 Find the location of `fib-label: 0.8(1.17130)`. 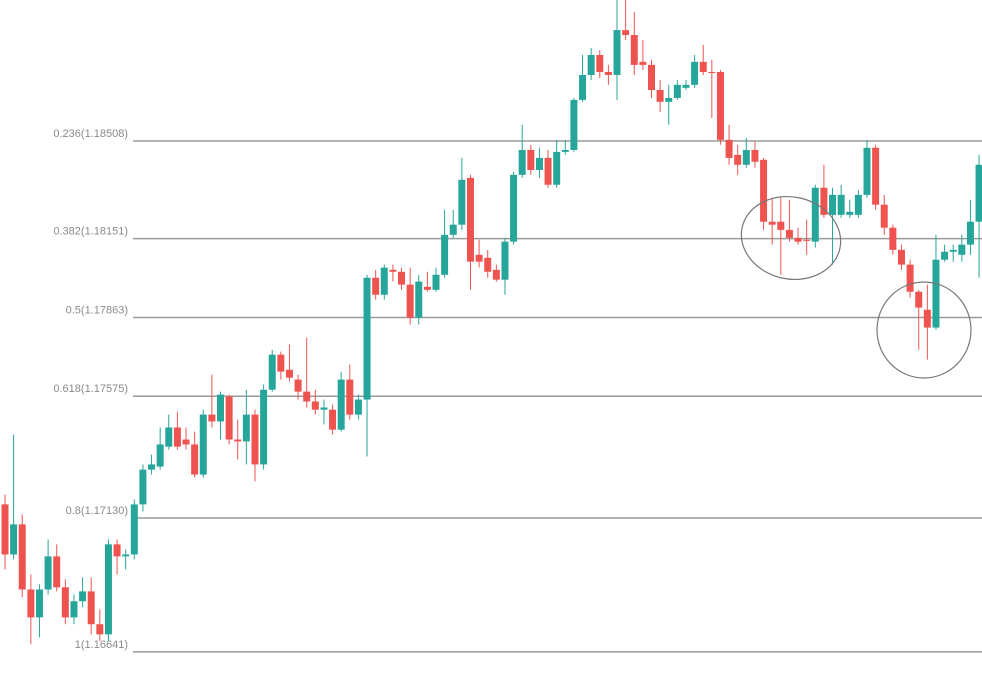

fib-label: 0.8(1.17130) is located at coordinates (97, 511).